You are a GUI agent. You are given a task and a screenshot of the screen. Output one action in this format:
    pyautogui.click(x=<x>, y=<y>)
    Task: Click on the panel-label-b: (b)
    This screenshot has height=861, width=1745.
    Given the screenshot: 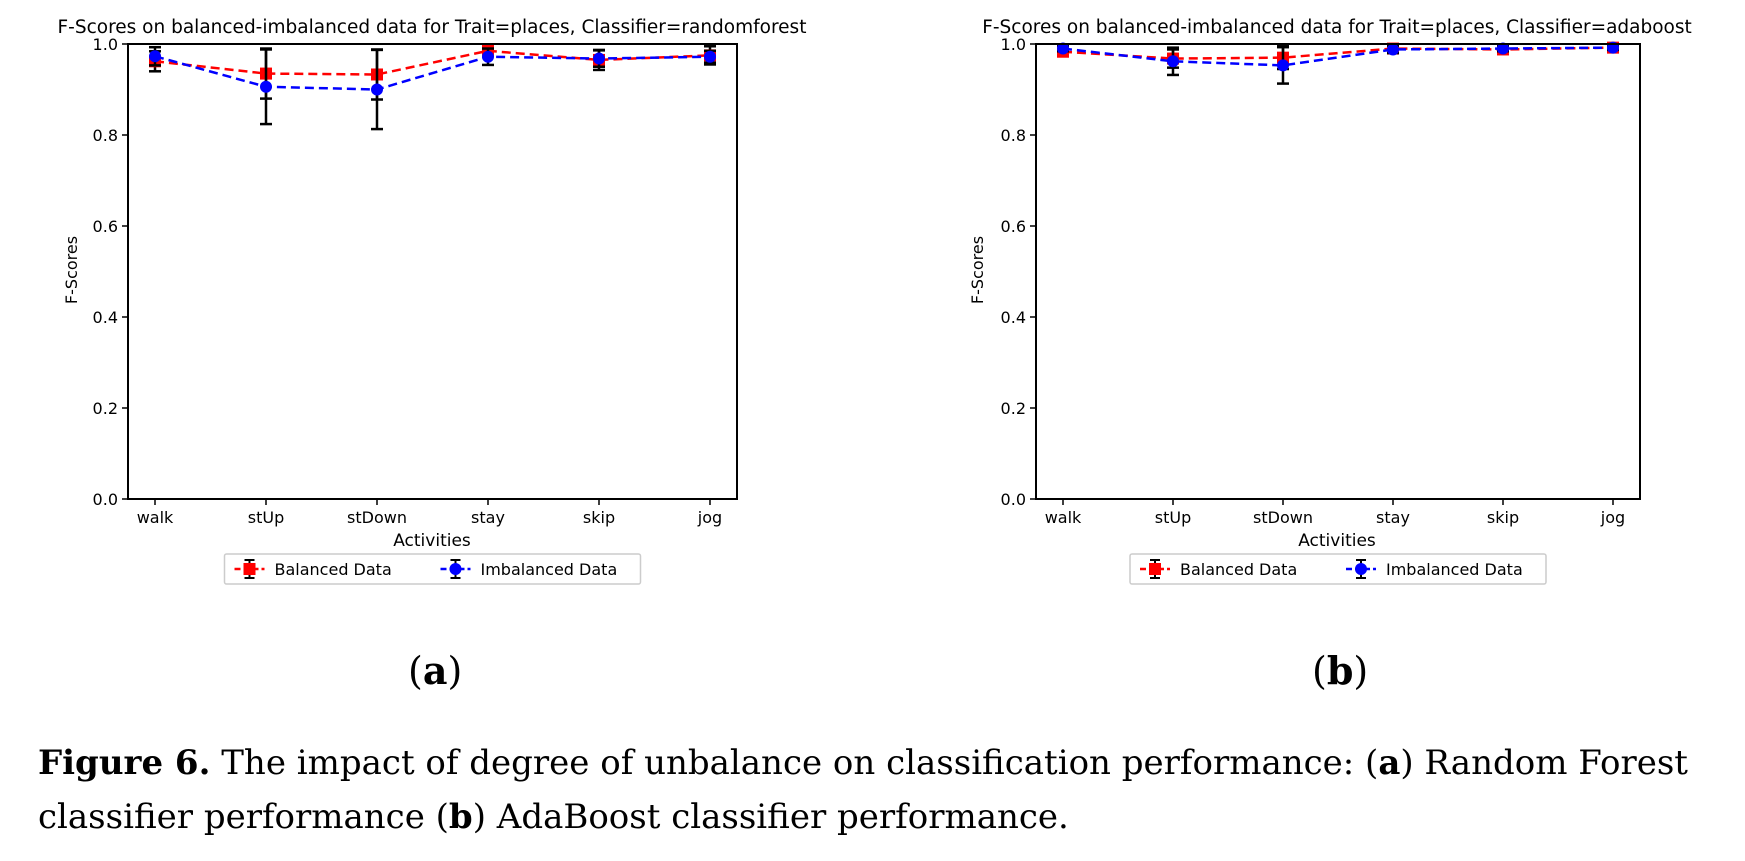 What is the action you would take?
    pyautogui.click(x=1340, y=670)
    